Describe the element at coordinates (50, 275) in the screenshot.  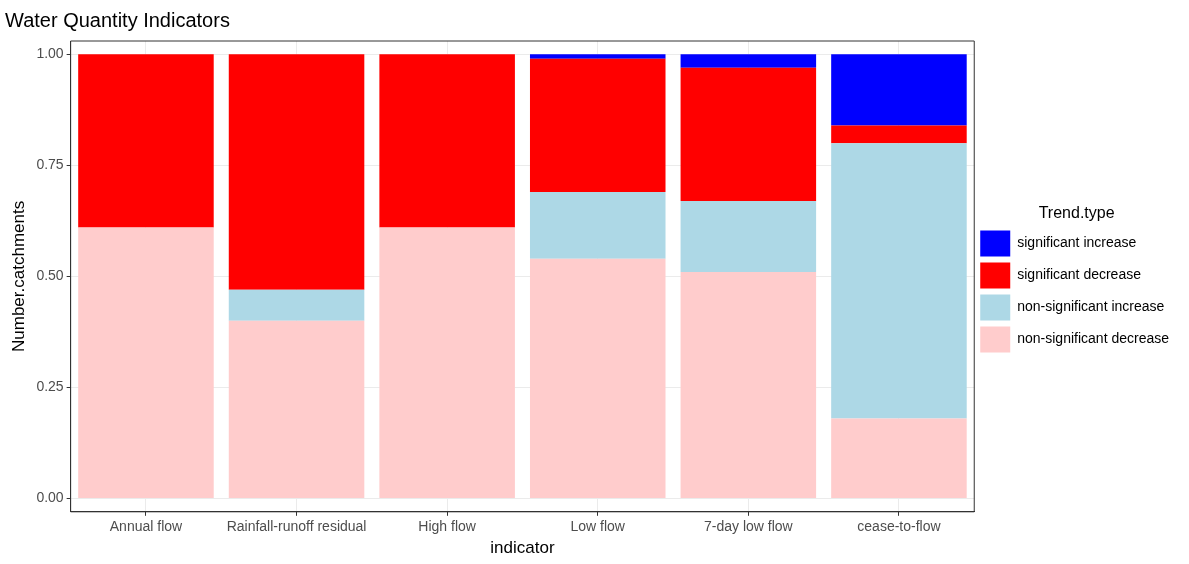
I see `y-tick-label: 0.50` at that location.